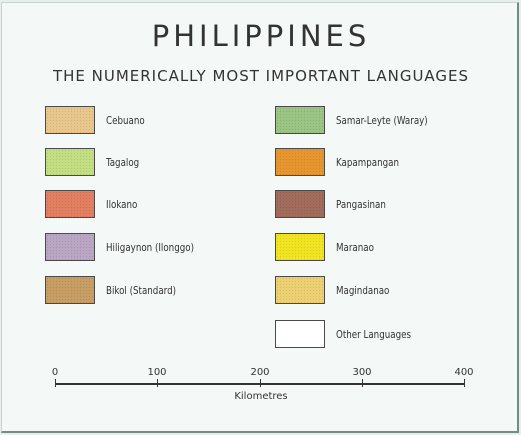 This screenshot has width=521, height=435. I want to click on legend-item-tagalog: Tagalog, so click(94, 162).